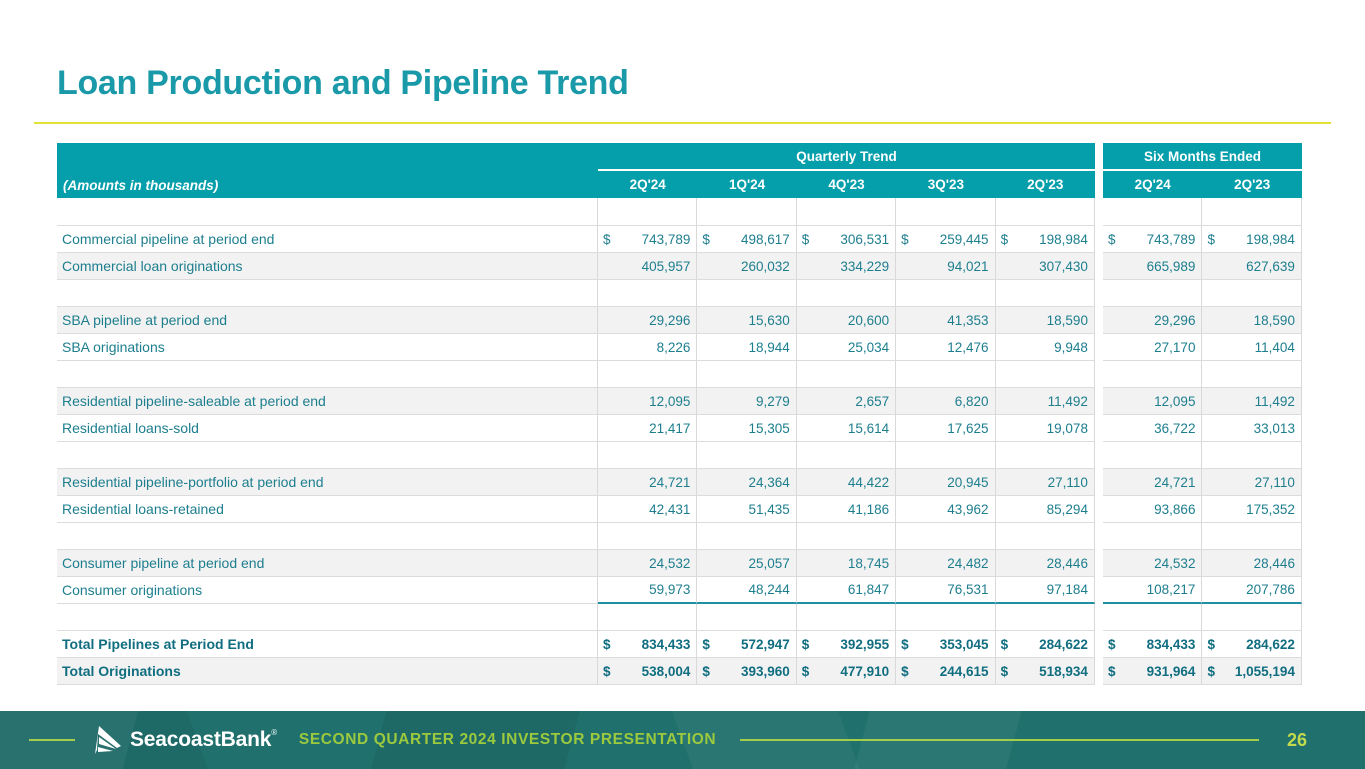 The height and width of the screenshot is (769, 1365). Describe the element at coordinates (1045, 401) in the screenshot. I see `value-cell: 11,492` at that location.